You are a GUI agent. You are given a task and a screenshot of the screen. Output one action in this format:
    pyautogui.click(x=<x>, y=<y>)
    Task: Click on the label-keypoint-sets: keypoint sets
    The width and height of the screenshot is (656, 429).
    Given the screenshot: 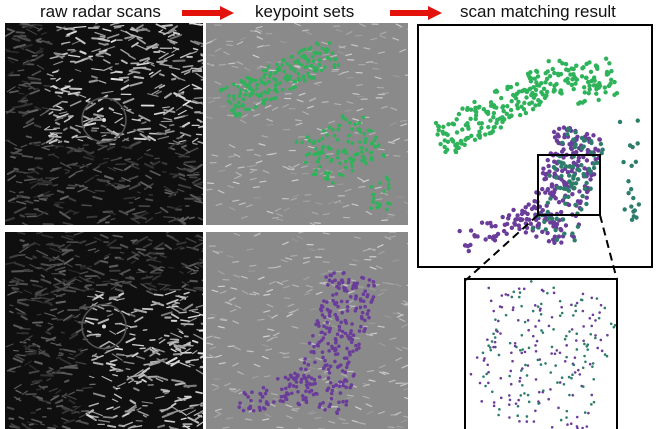 What is the action you would take?
    pyautogui.click(x=305, y=11)
    